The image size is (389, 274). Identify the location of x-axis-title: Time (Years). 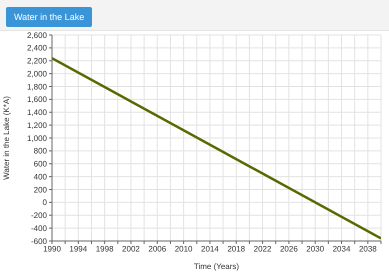
(217, 266).